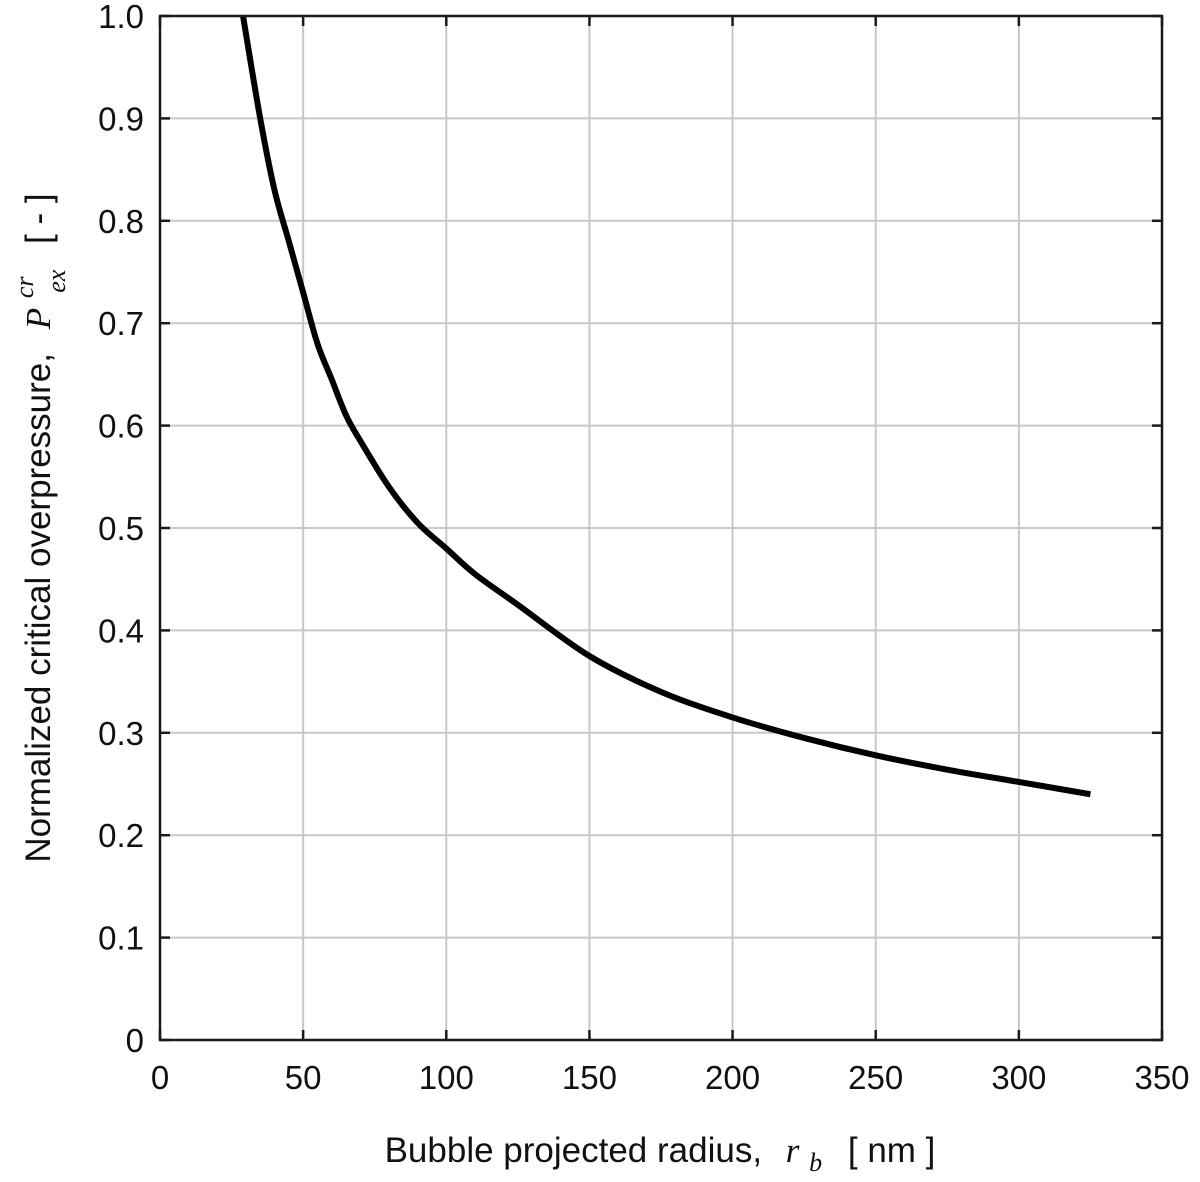 This screenshot has height=1182, width=1200. What do you see at coordinates (303, 1077) in the screenshot?
I see `x-tick-label: 50` at bounding box center [303, 1077].